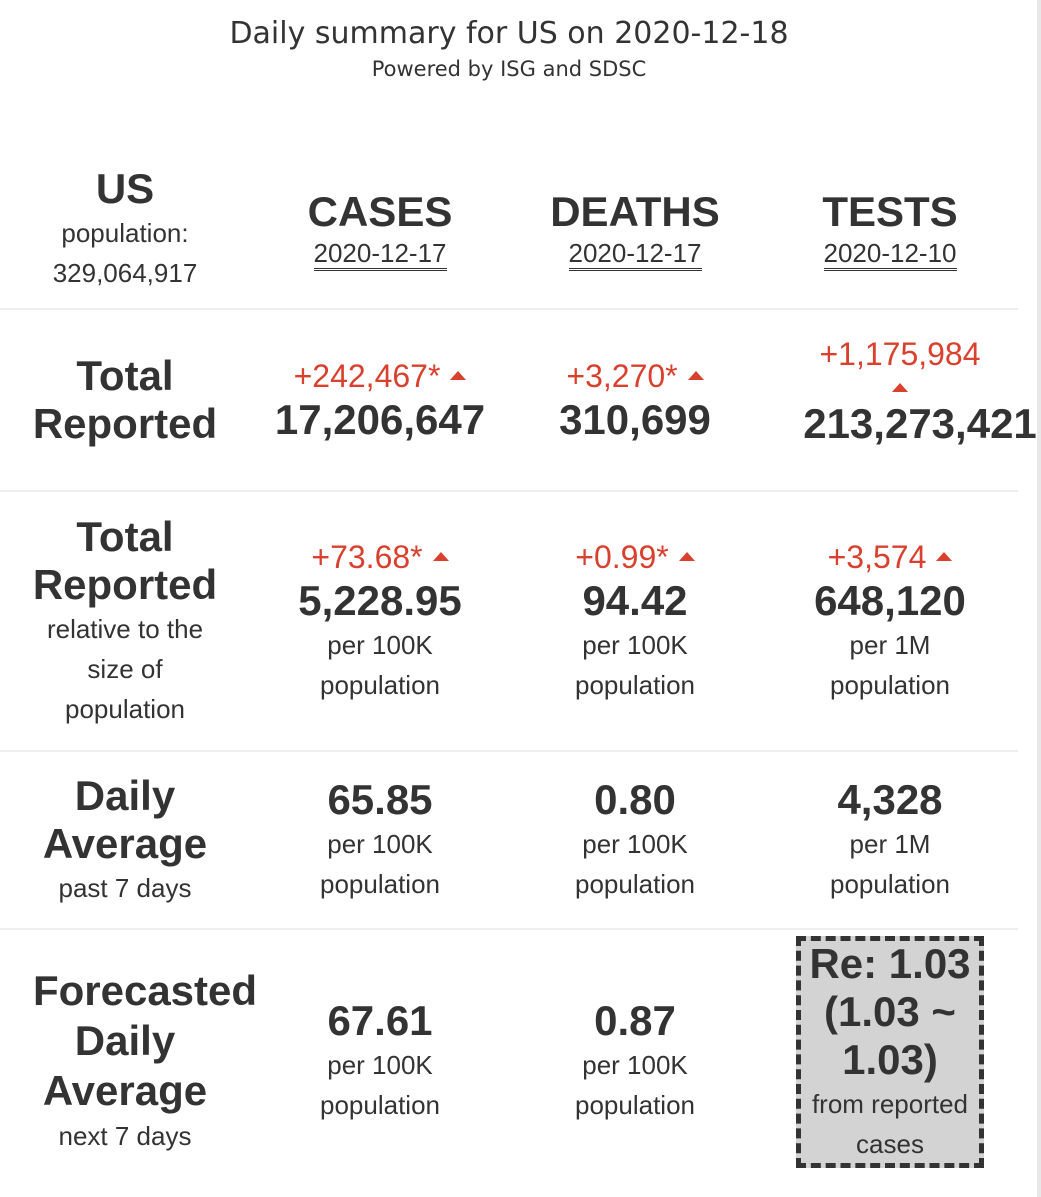 The width and height of the screenshot is (1041, 1197). What do you see at coordinates (890, 844) in the screenshot?
I see `tests-daily-unit-line1: per 1M` at bounding box center [890, 844].